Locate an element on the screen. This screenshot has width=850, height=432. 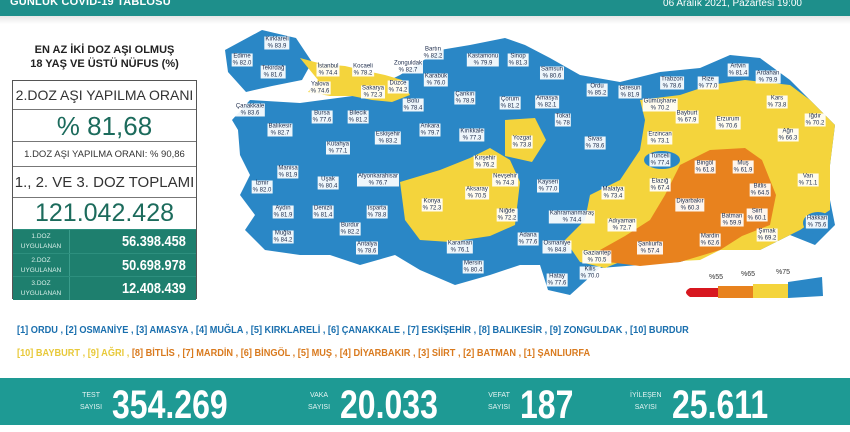
province-label: Niğde% 72.2 is located at coordinates (507, 215).